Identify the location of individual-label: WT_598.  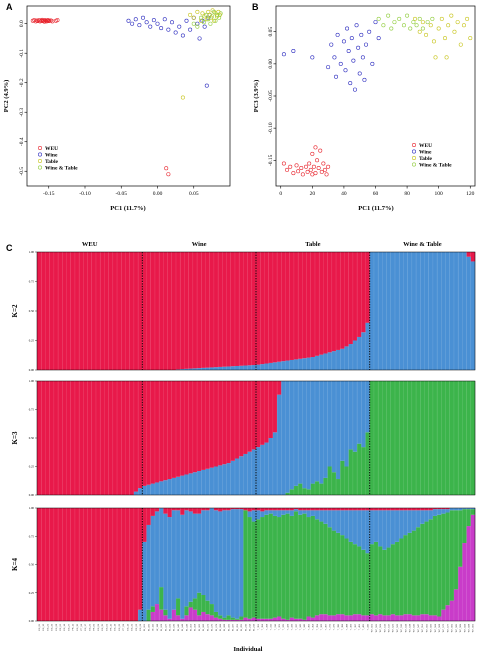
(469, 627).